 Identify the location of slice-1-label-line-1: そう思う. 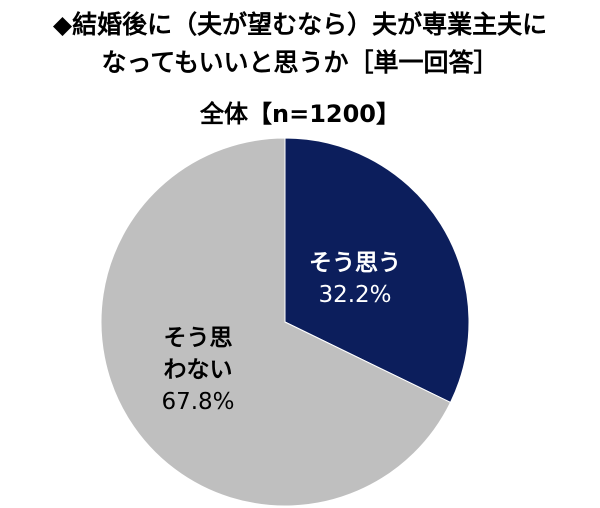
(355, 263).